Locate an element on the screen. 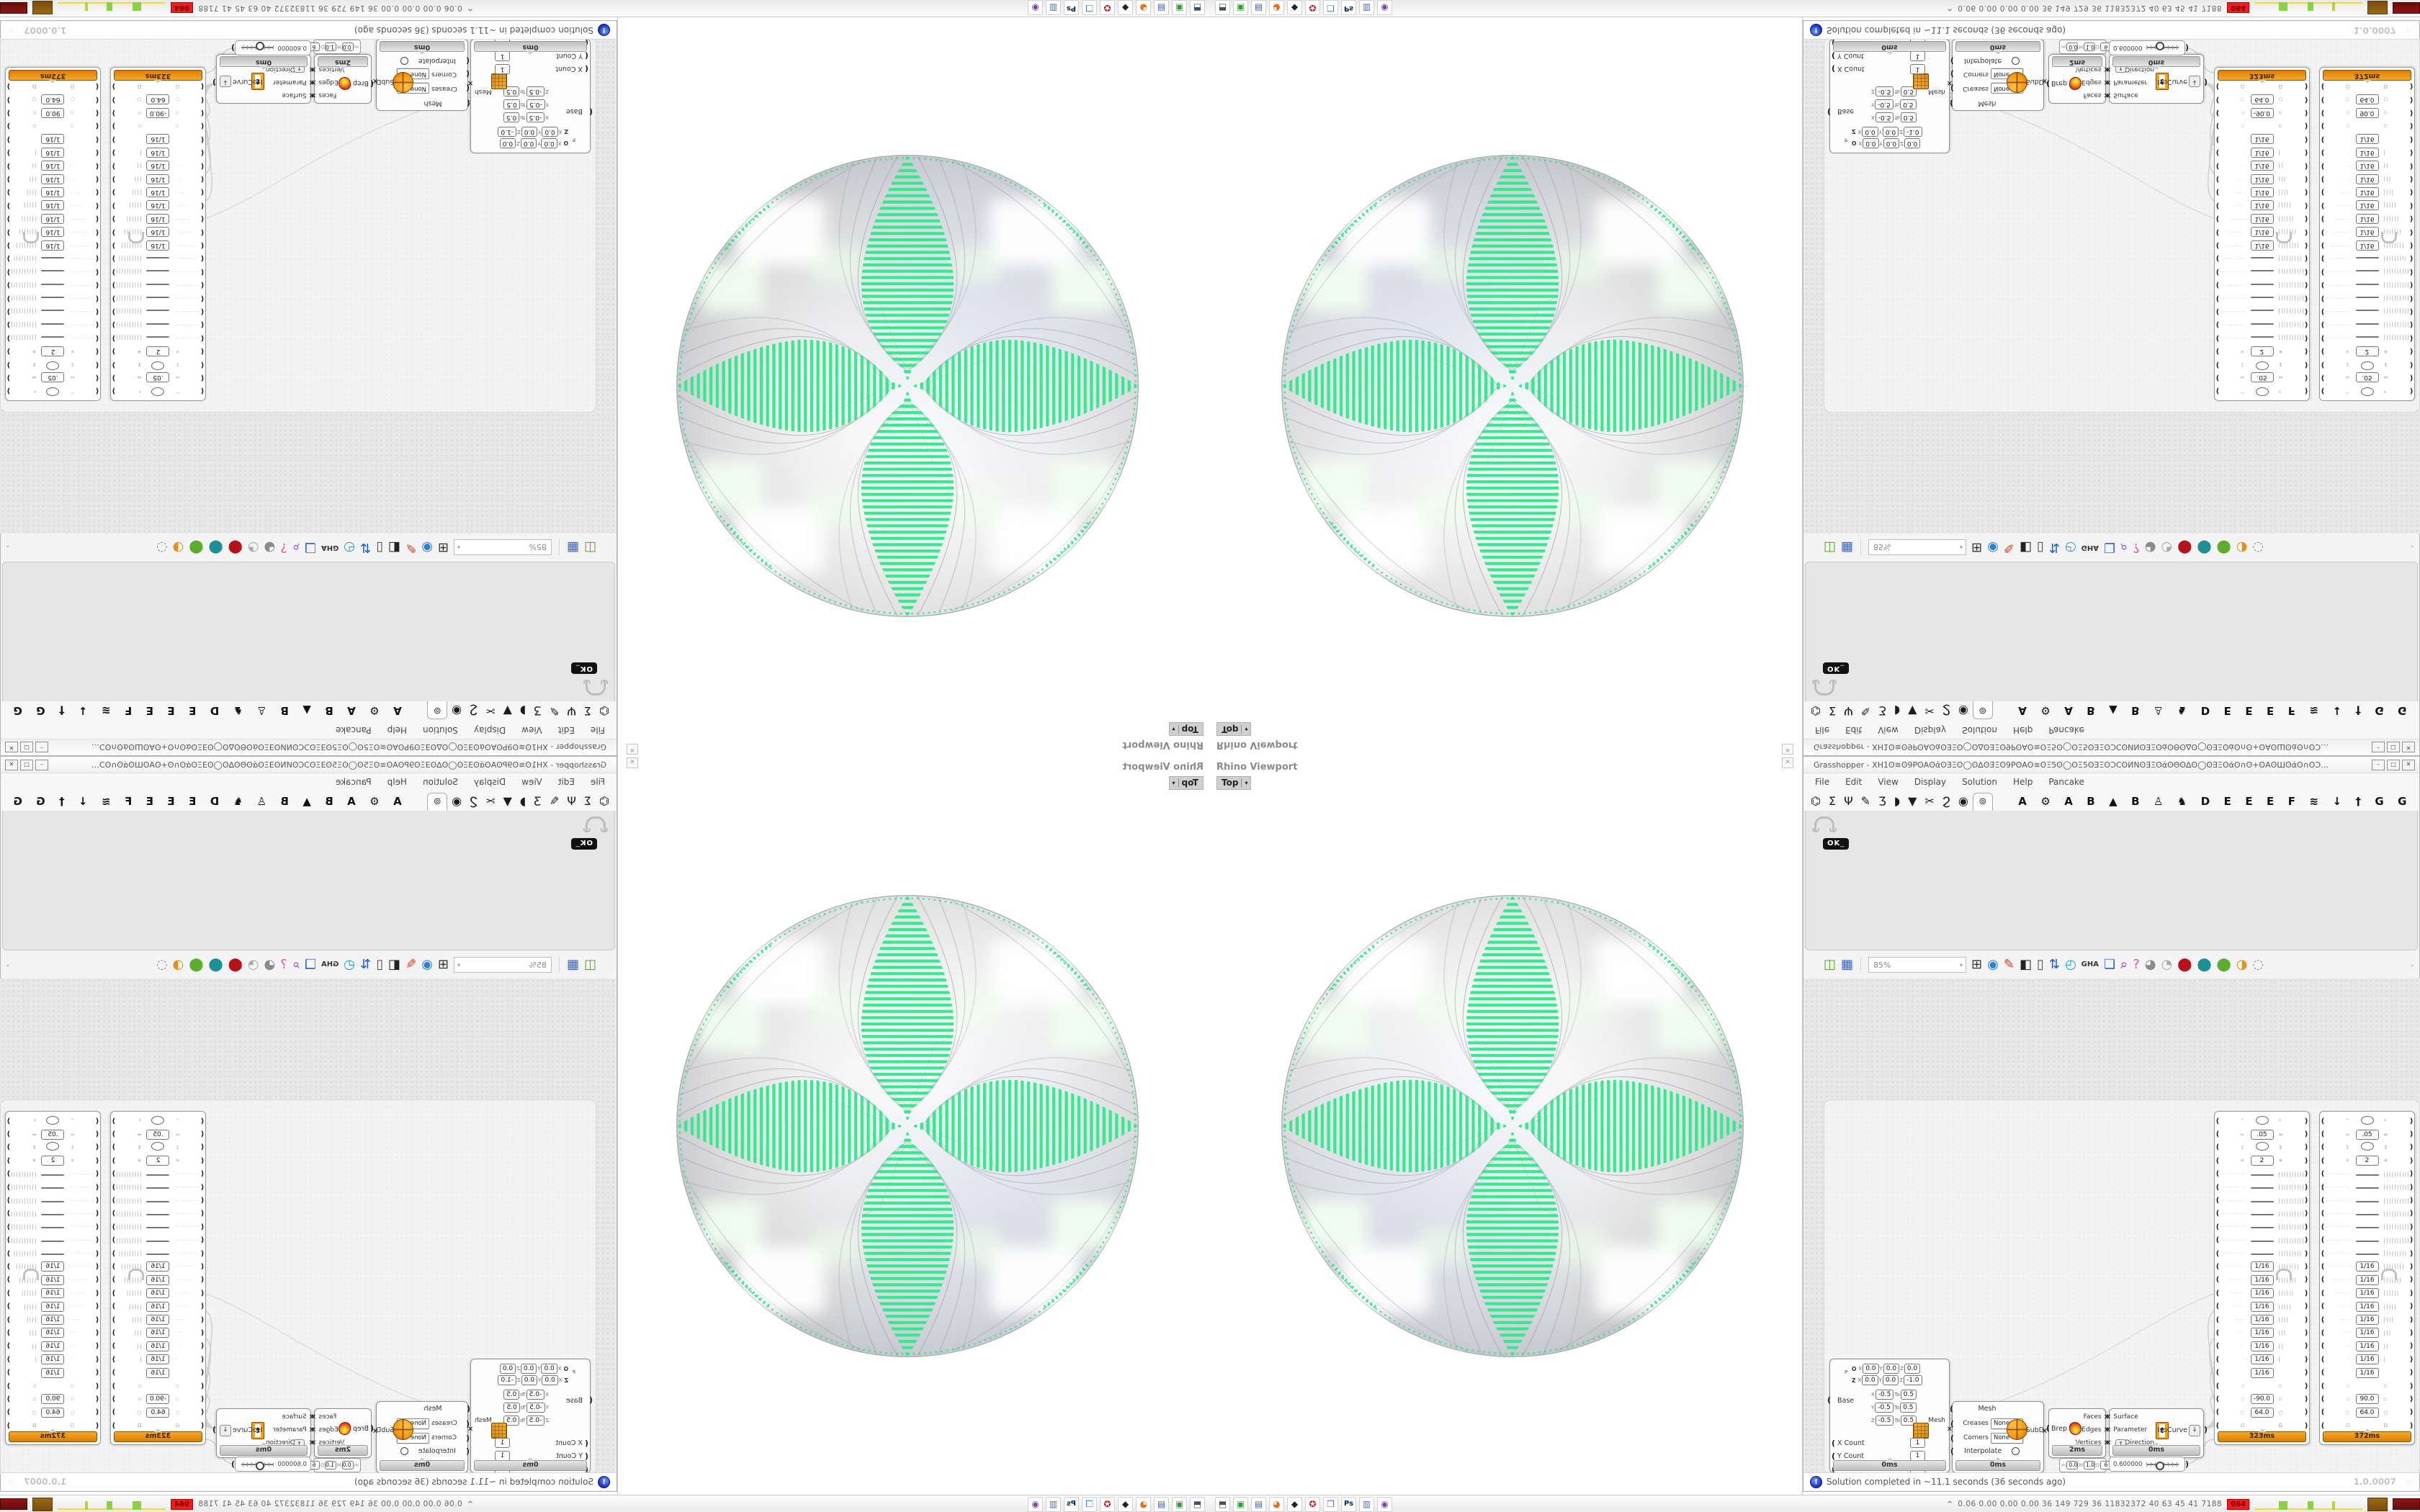 This screenshot has height=1512, width=2420. category-tab-5: ◗ is located at coordinates (522, 801).